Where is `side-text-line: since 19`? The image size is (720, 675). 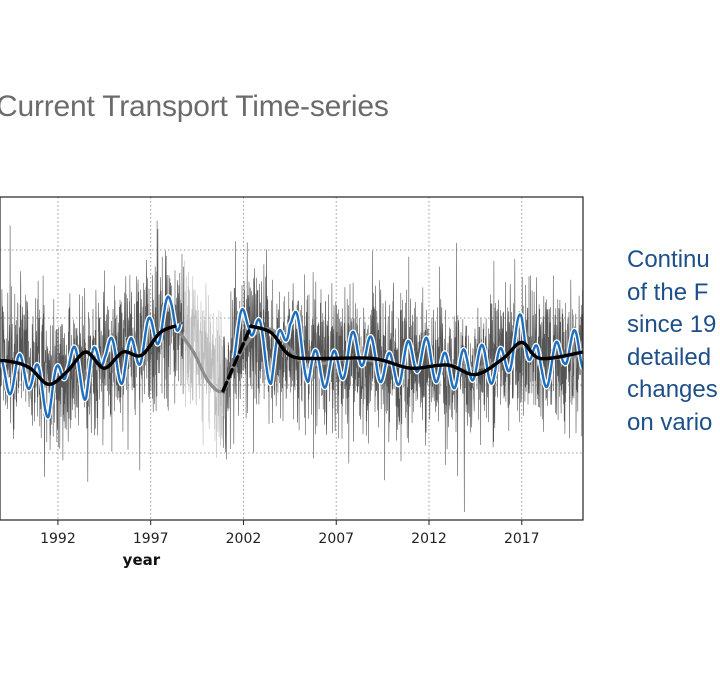 side-text-line: since 19 is located at coordinates (672, 324).